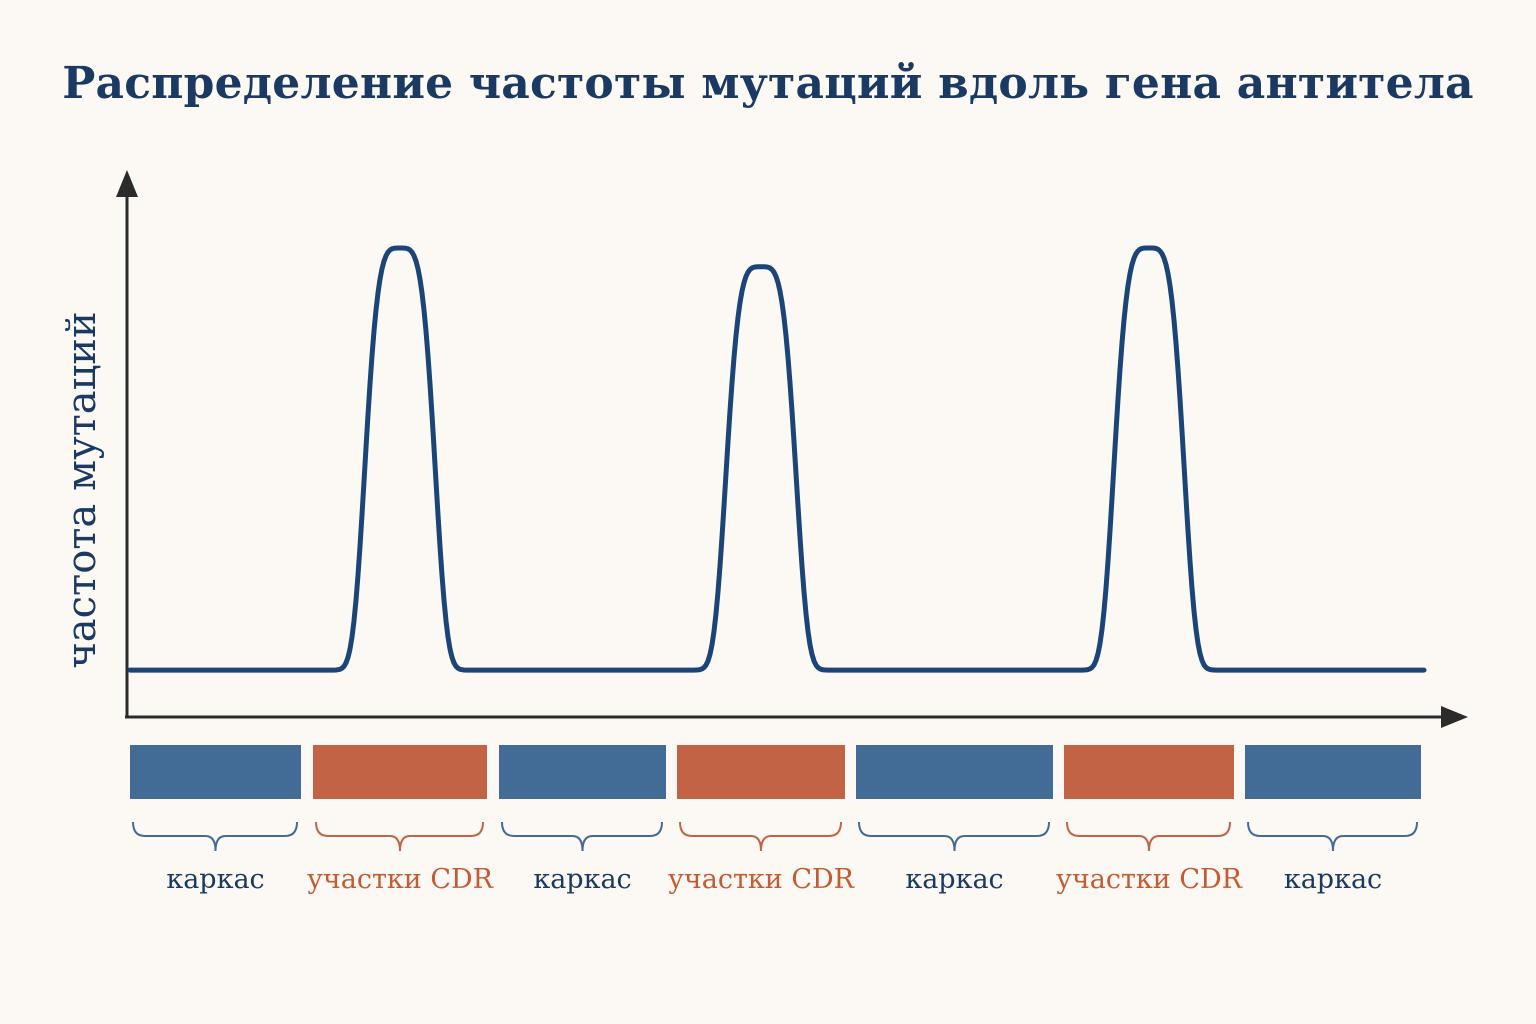  What do you see at coordinates (400, 879) in the screenshot?
I see `cdr-segment-label-2: участки CDR` at bounding box center [400, 879].